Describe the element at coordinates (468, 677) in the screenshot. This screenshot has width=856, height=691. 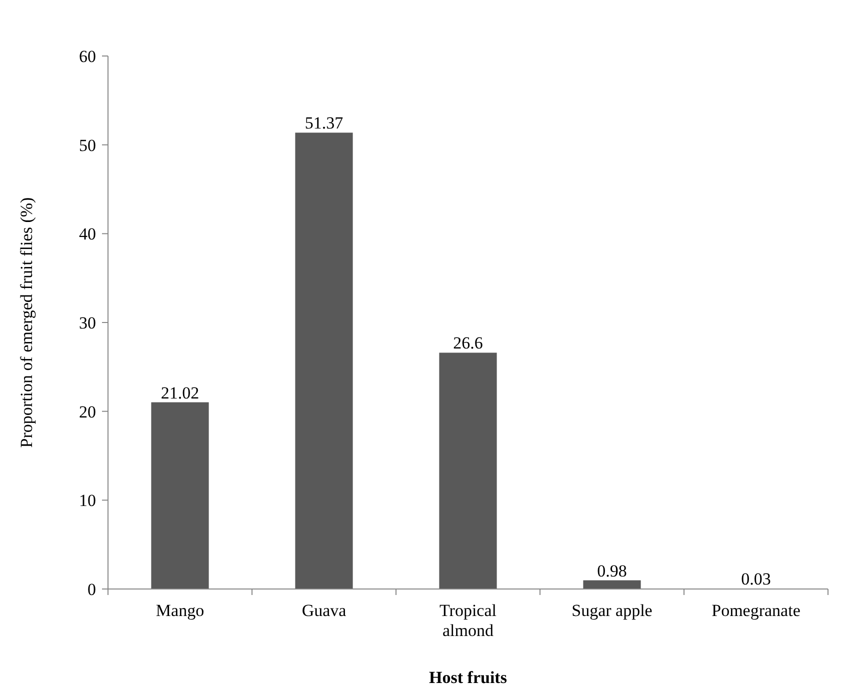
I see `x-axis-title: Host fruits` at that location.